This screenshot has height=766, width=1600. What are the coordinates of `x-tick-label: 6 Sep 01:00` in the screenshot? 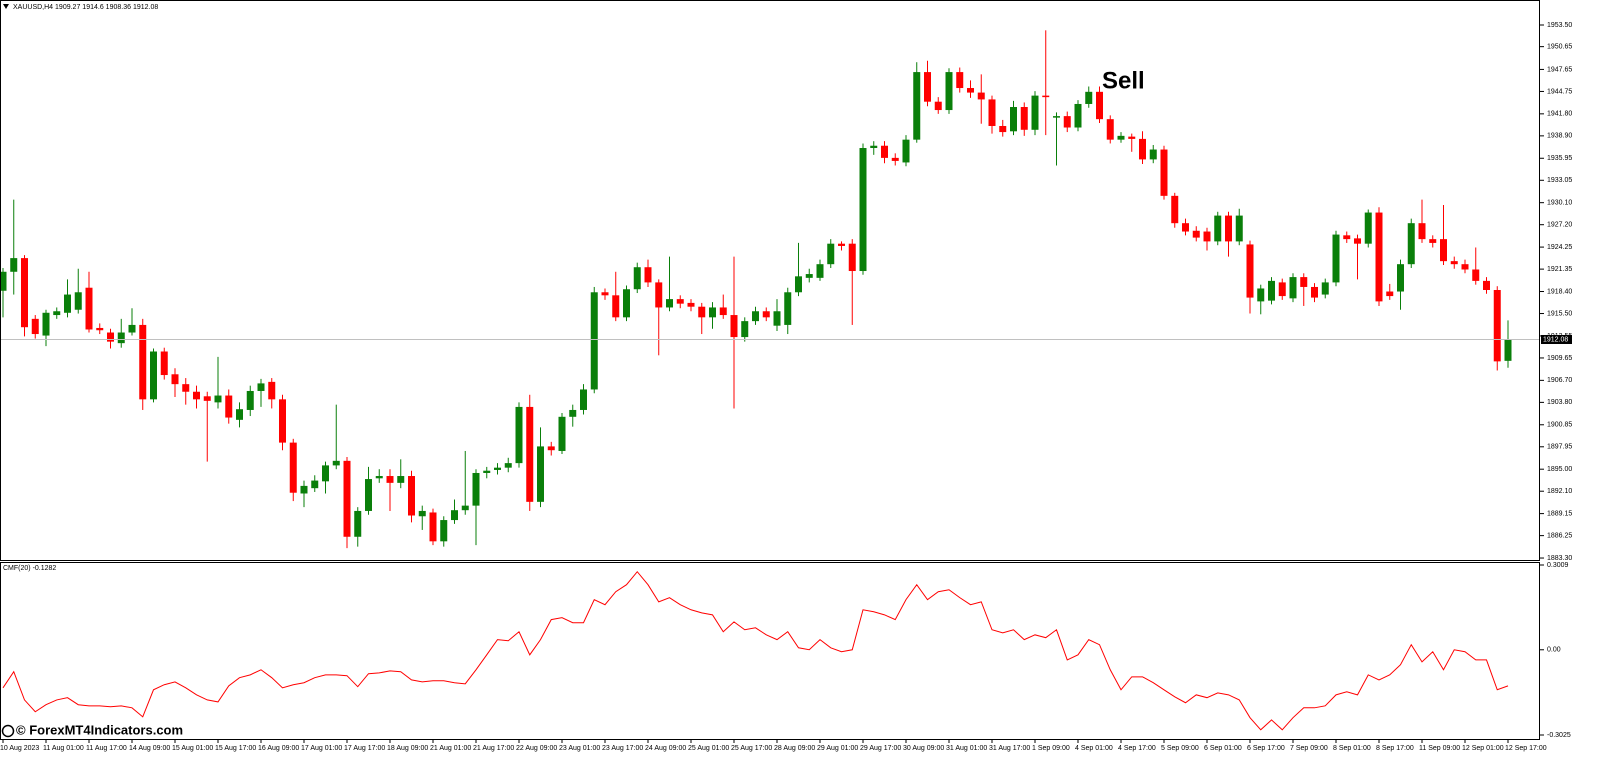 It's located at (1223, 748).